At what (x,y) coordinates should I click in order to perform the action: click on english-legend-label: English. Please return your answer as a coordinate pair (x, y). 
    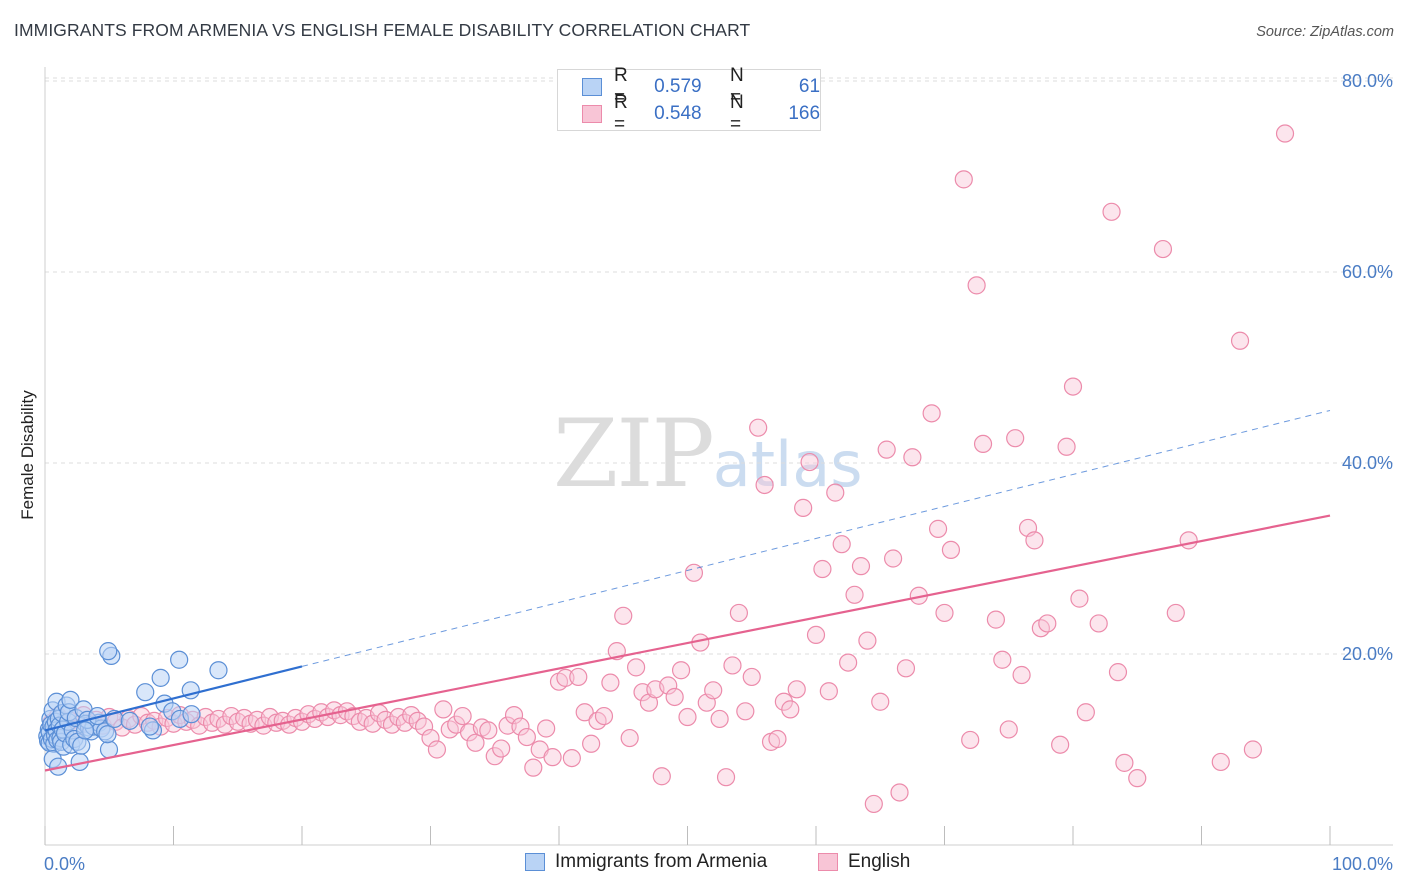
    Looking at the image, I should click on (879, 861).